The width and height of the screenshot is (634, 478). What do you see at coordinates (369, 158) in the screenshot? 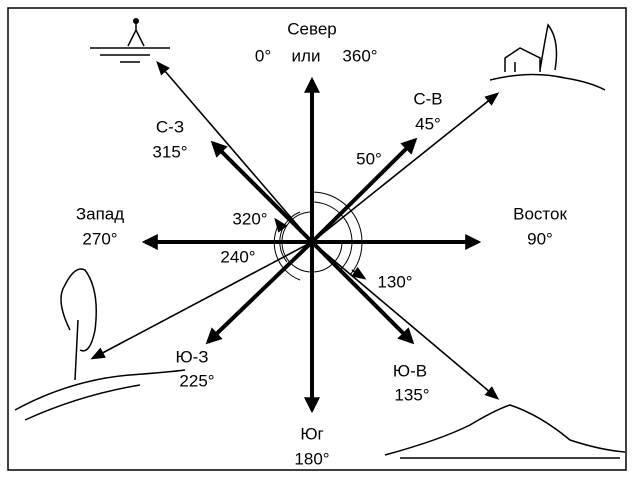
I see `label: 50°` at bounding box center [369, 158].